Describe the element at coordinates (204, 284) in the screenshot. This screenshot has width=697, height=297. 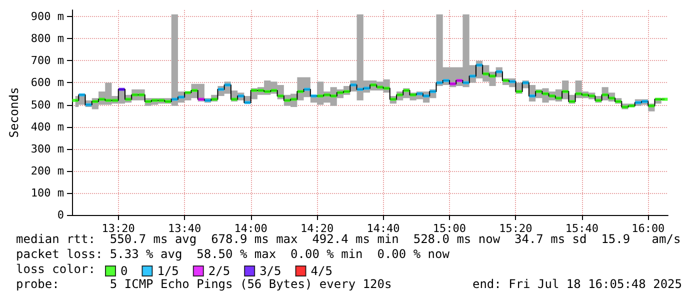
I see `text: probe: 5 ICMP Echo Pings (56 Bytes) every 120s` at that location.